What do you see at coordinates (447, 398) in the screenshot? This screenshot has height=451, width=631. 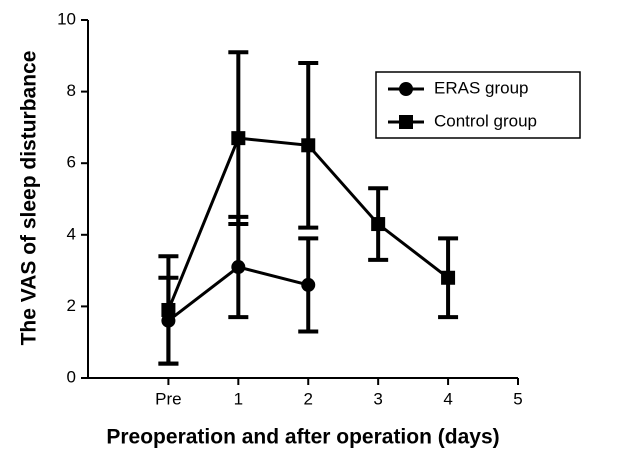 I see `x-tick-label: 4` at bounding box center [447, 398].